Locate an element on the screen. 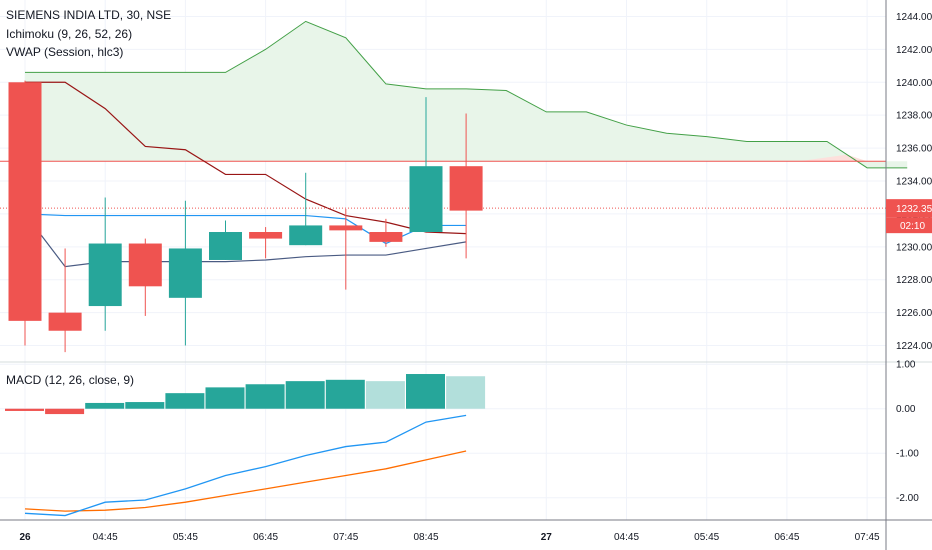 Image resolution: width=932 pixels, height=550 pixels. price-tick-label: 1224.00 is located at coordinates (914, 346).